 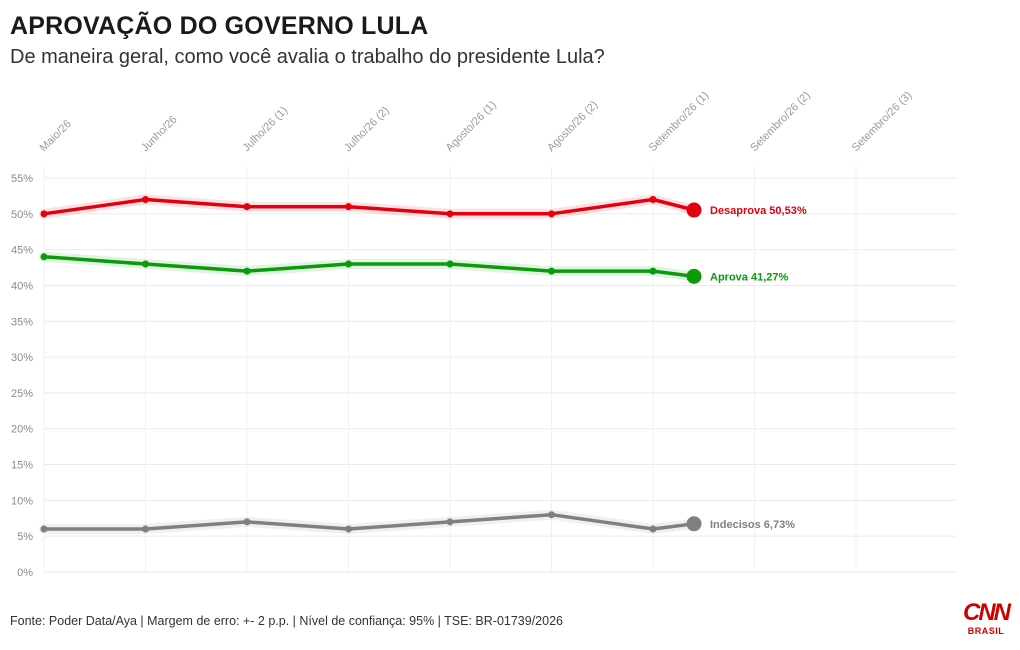 I want to click on x-tick-label: Julho/26 (2), so click(x=367, y=130).